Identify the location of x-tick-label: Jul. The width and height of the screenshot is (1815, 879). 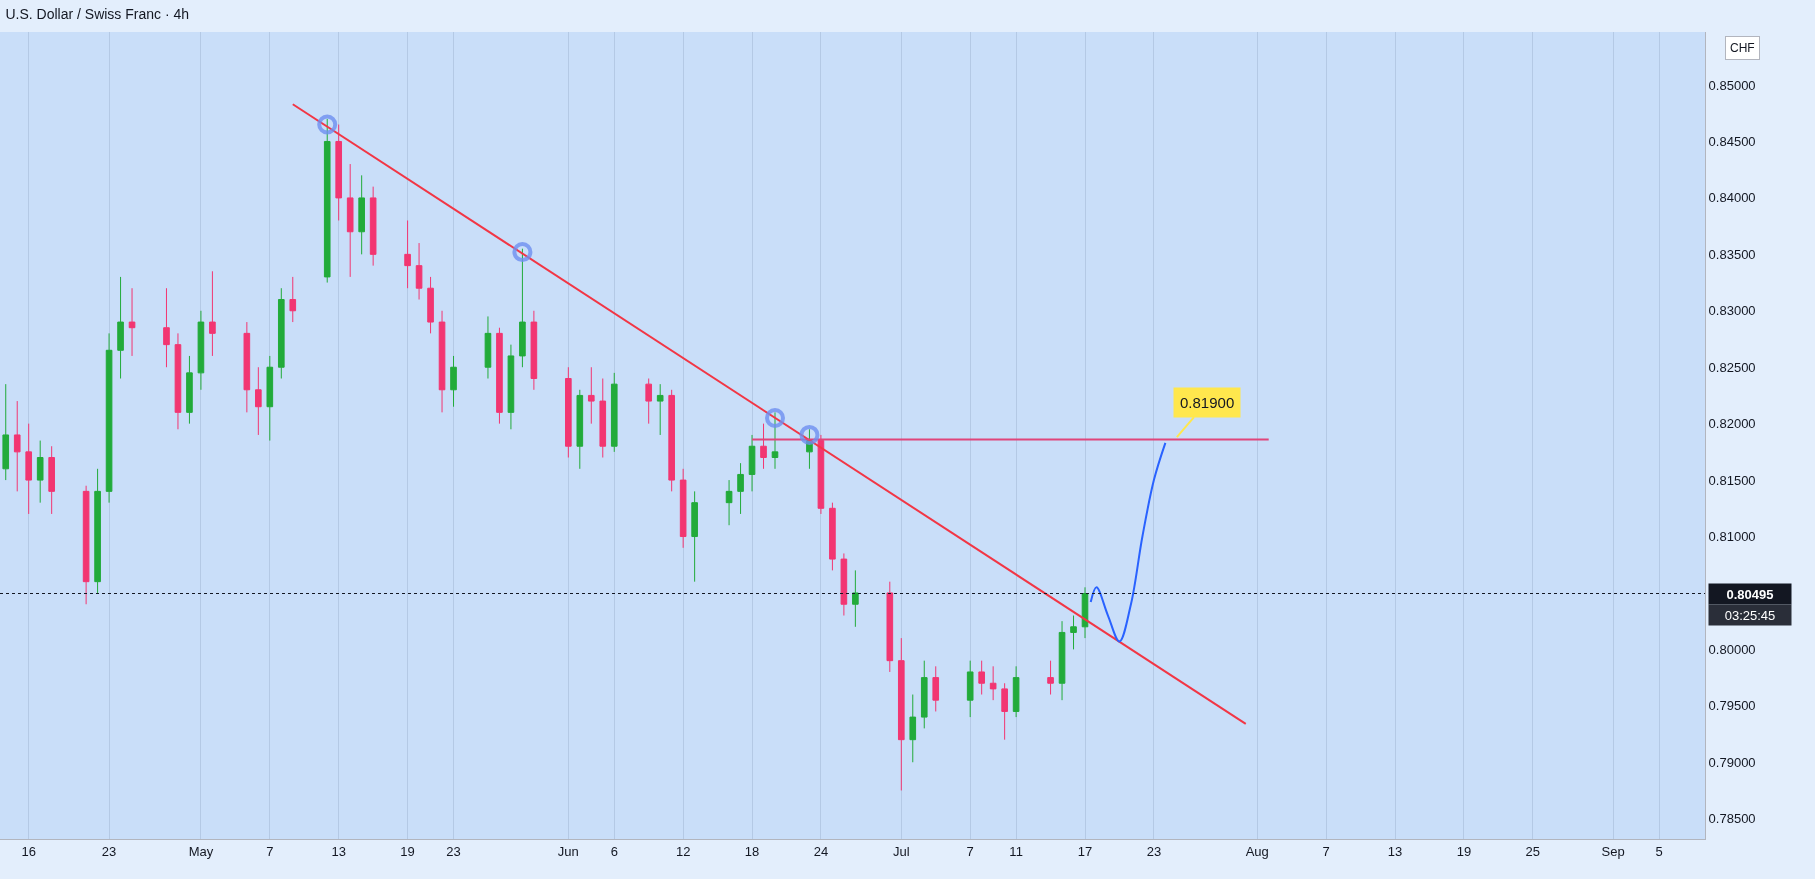
(901, 851).